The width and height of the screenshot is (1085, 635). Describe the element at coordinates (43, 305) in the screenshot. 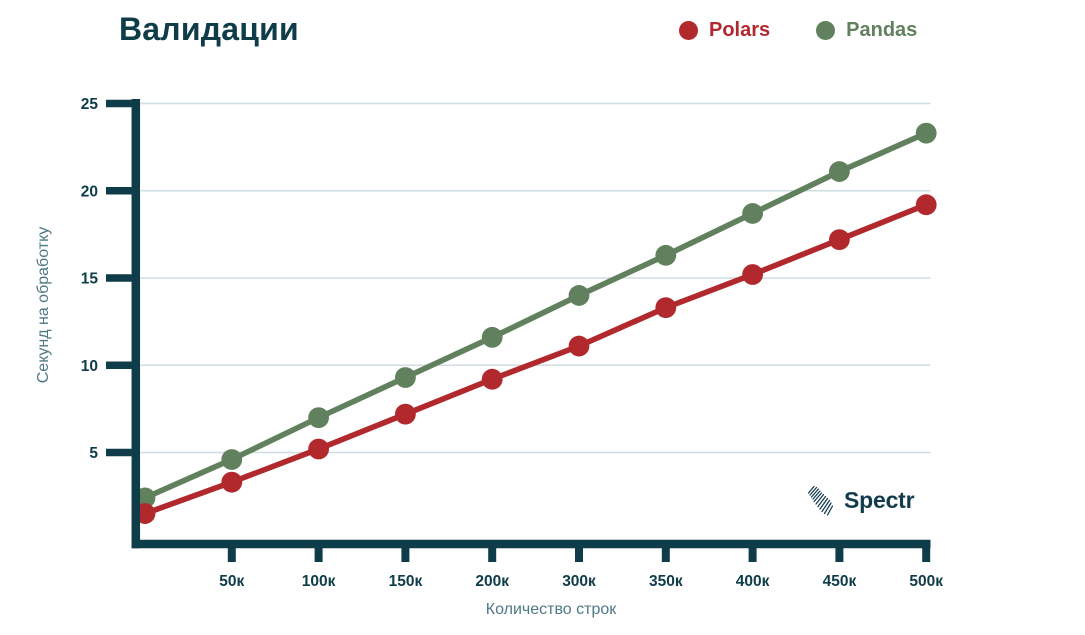

I see `y-axis-label: Секунд на обработку` at that location.